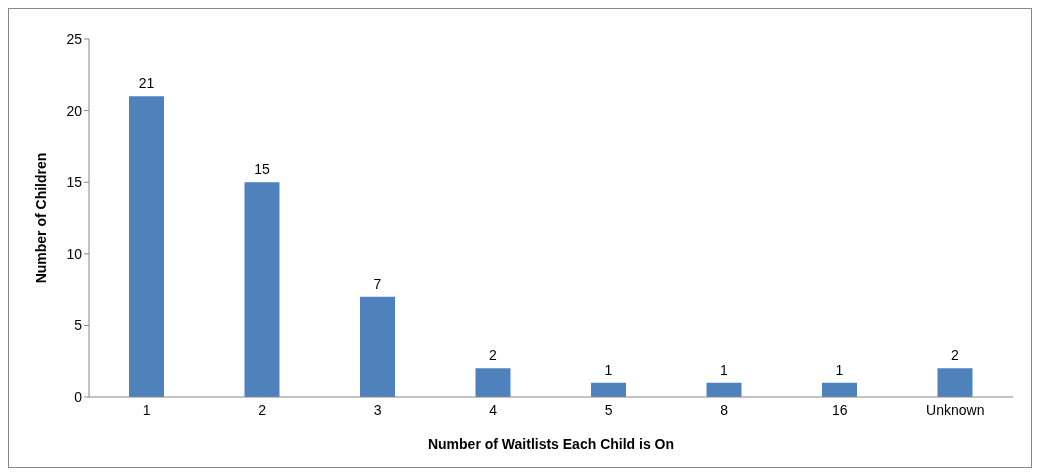 This screenshot has width=1040, height=476. Describe the element at coordinates (146, 83) in the screenshot. I see `data-label: 21` at that location.